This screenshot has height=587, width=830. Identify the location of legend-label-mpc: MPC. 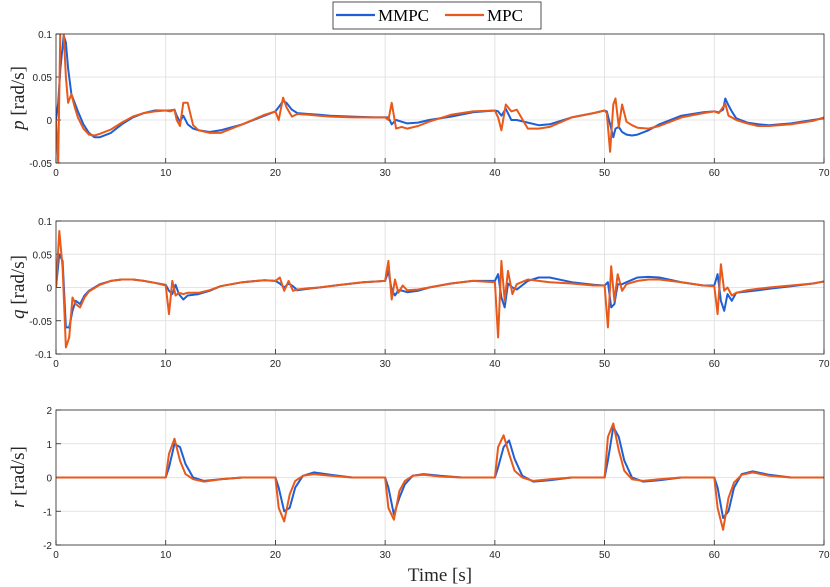
(505, 15).